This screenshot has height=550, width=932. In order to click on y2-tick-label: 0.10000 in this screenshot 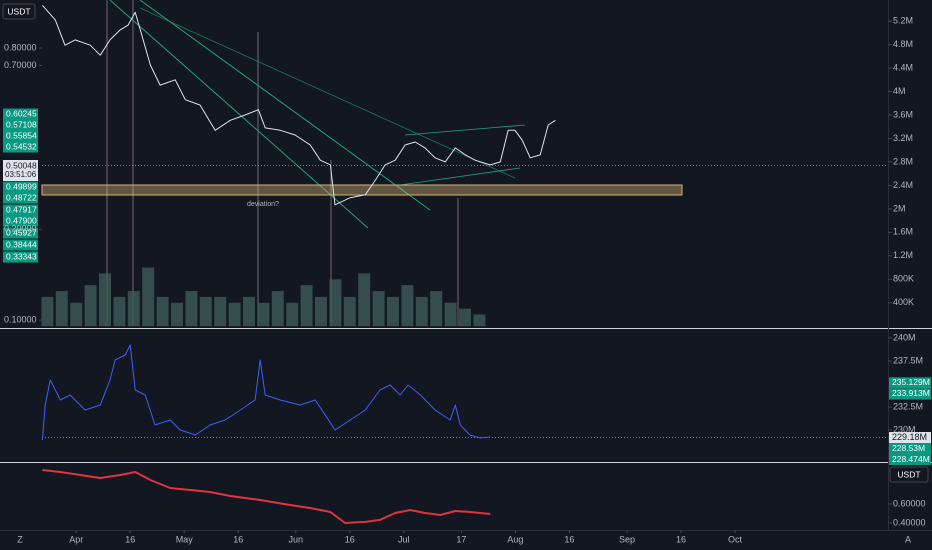, I will do `click(20, 319)`.